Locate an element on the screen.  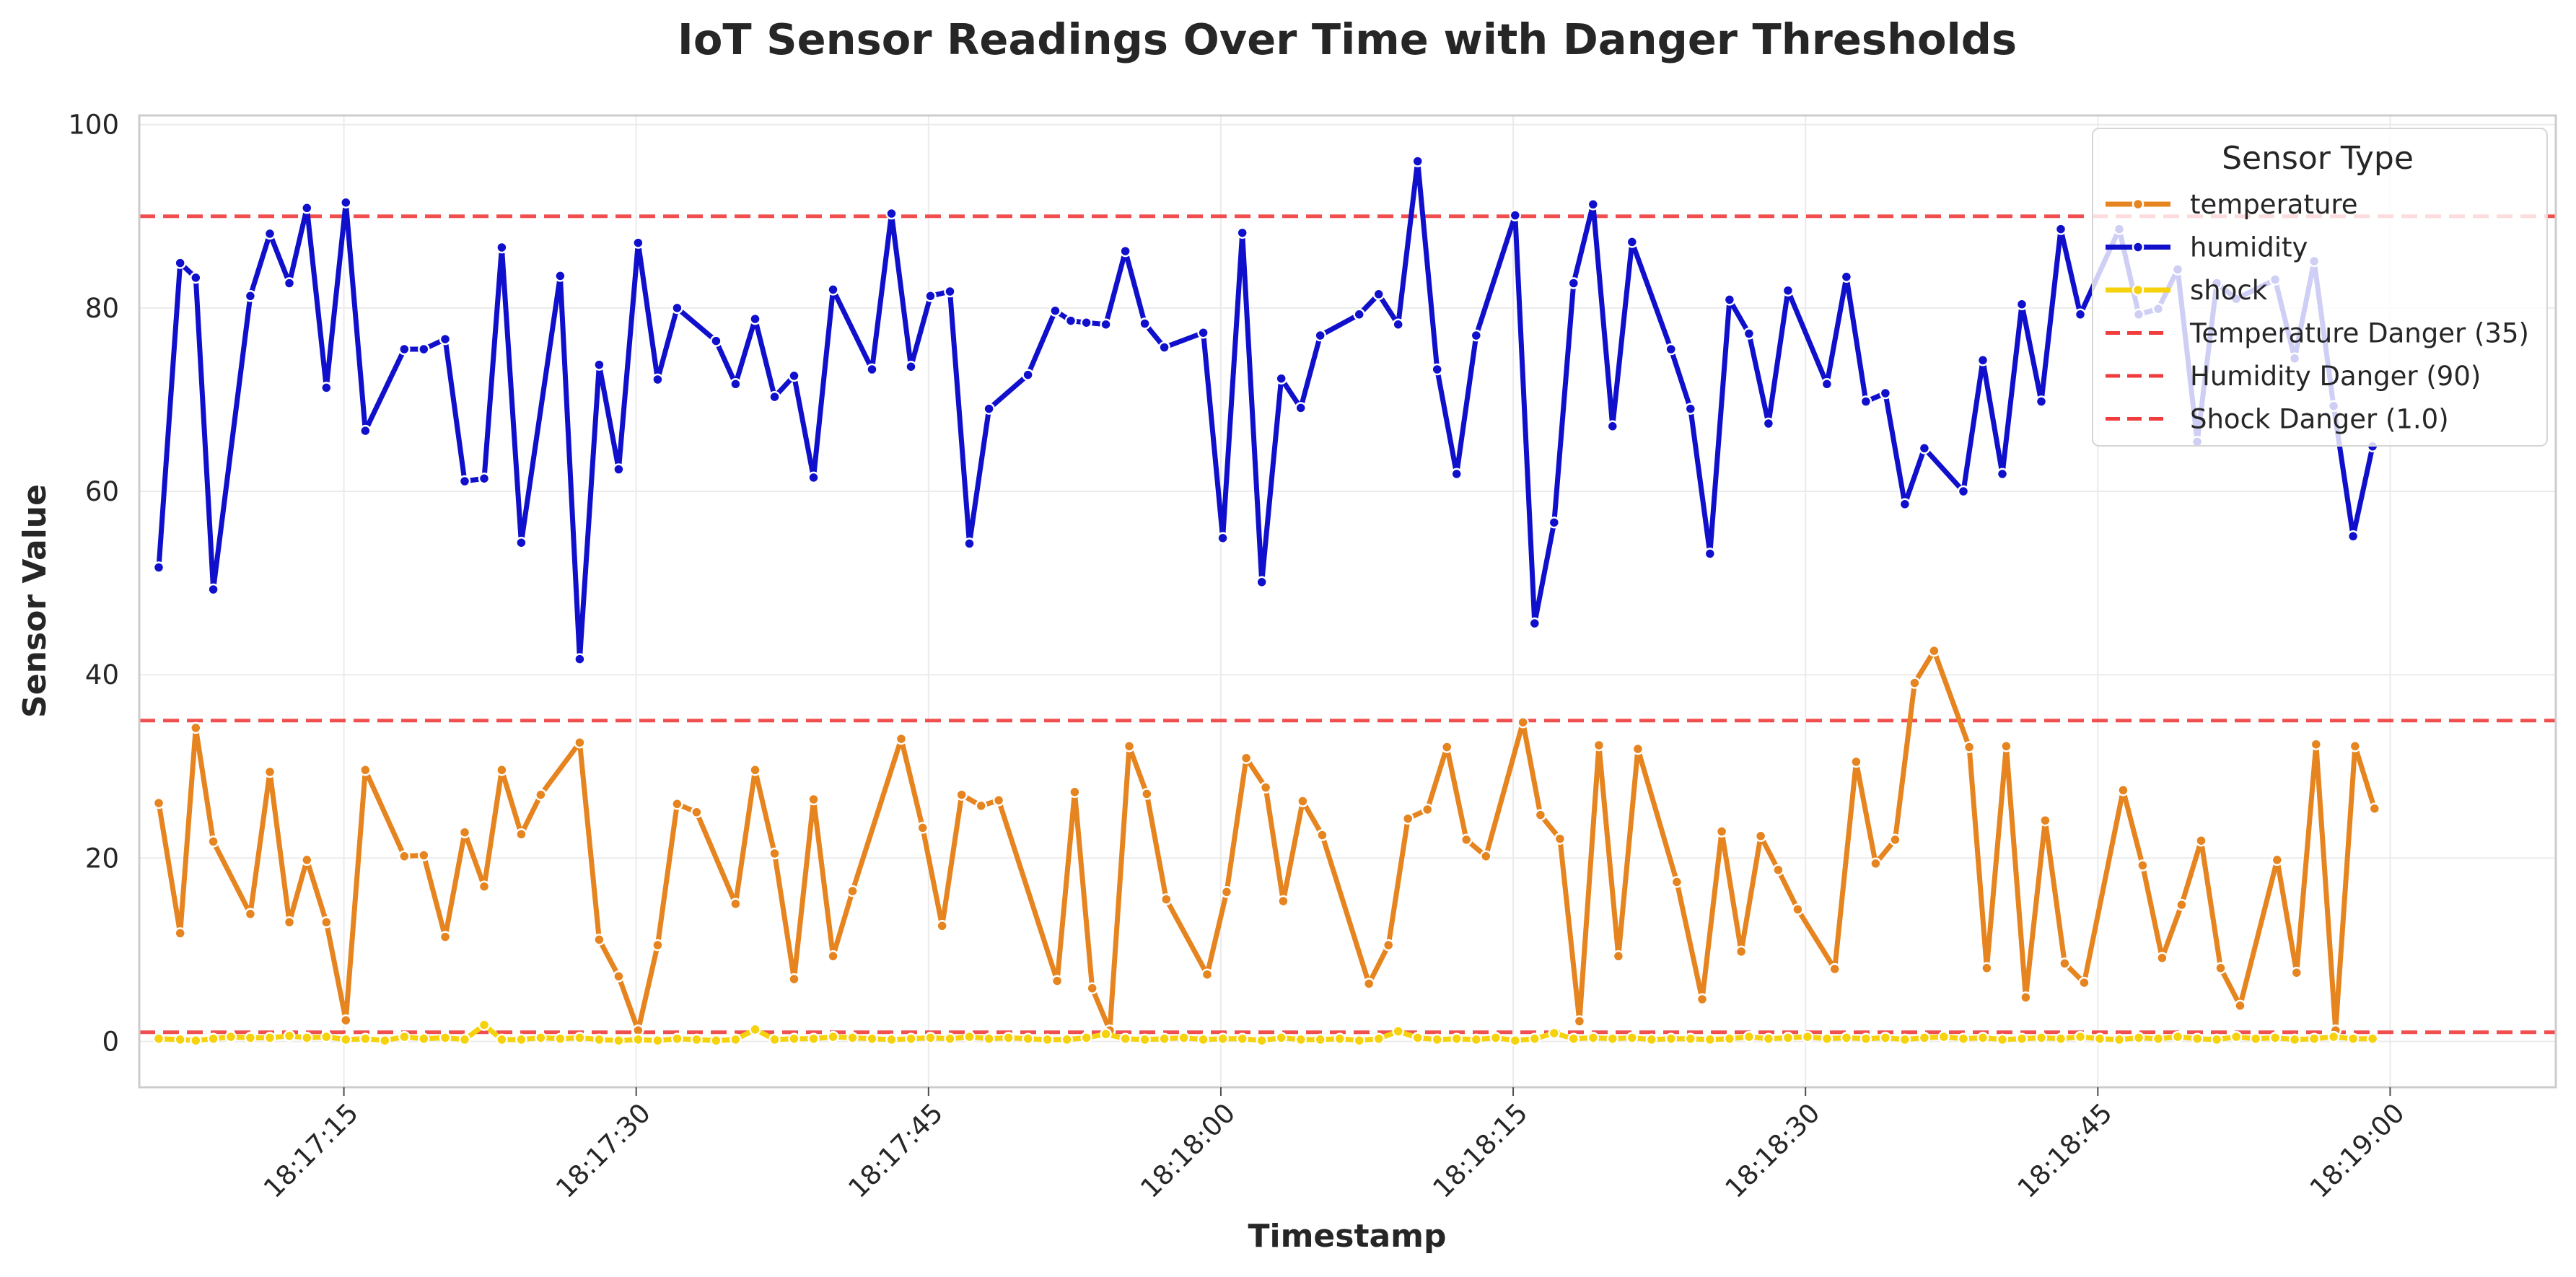
y-tick-label: 100 is located at coordinates (93, 125).